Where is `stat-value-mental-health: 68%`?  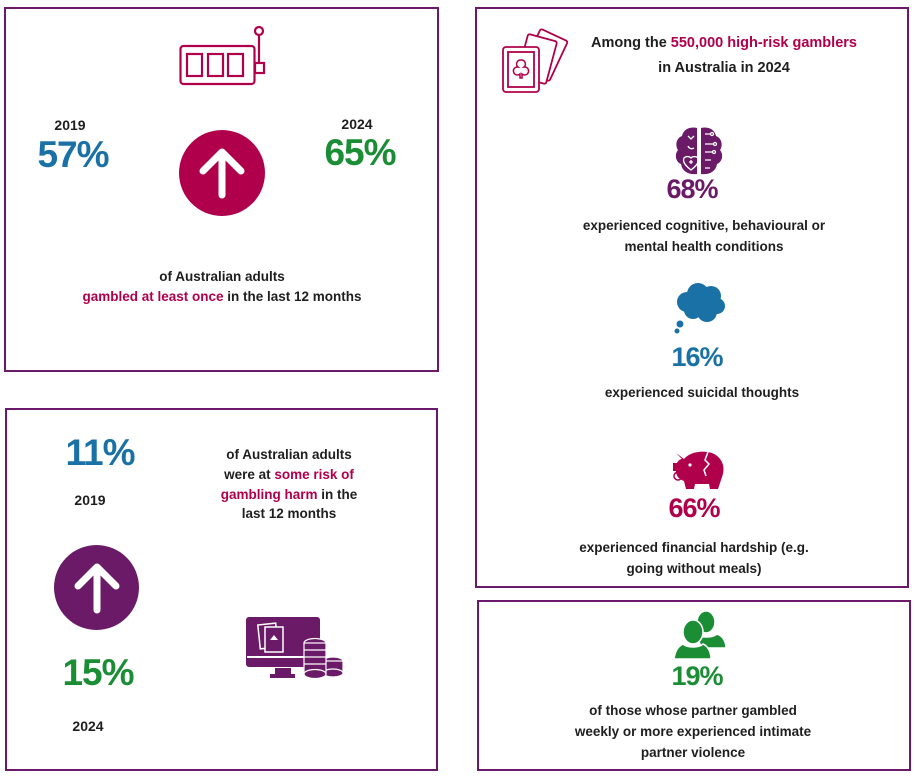
stat-value-mental-health: 68% is located at coordinates (692, 189).